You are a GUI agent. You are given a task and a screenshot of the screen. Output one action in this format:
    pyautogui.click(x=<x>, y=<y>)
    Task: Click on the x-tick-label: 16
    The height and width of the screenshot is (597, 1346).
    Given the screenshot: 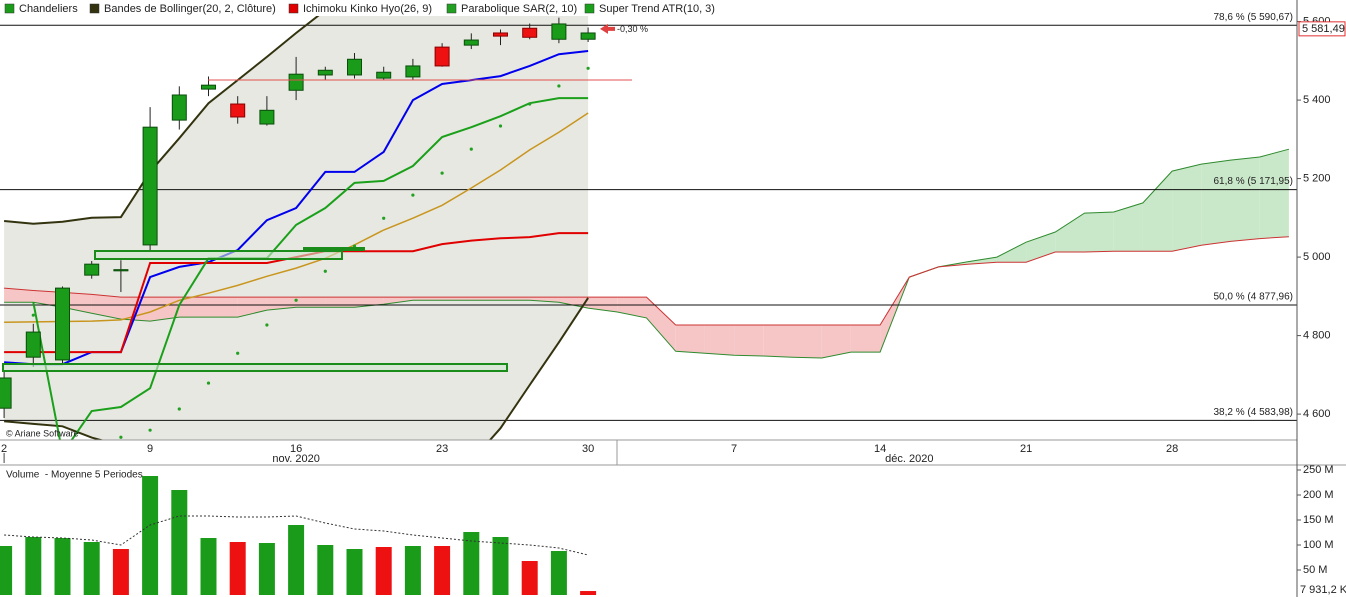 What is the action you would take?
    pyautogui.click(x=296, y=449)
    